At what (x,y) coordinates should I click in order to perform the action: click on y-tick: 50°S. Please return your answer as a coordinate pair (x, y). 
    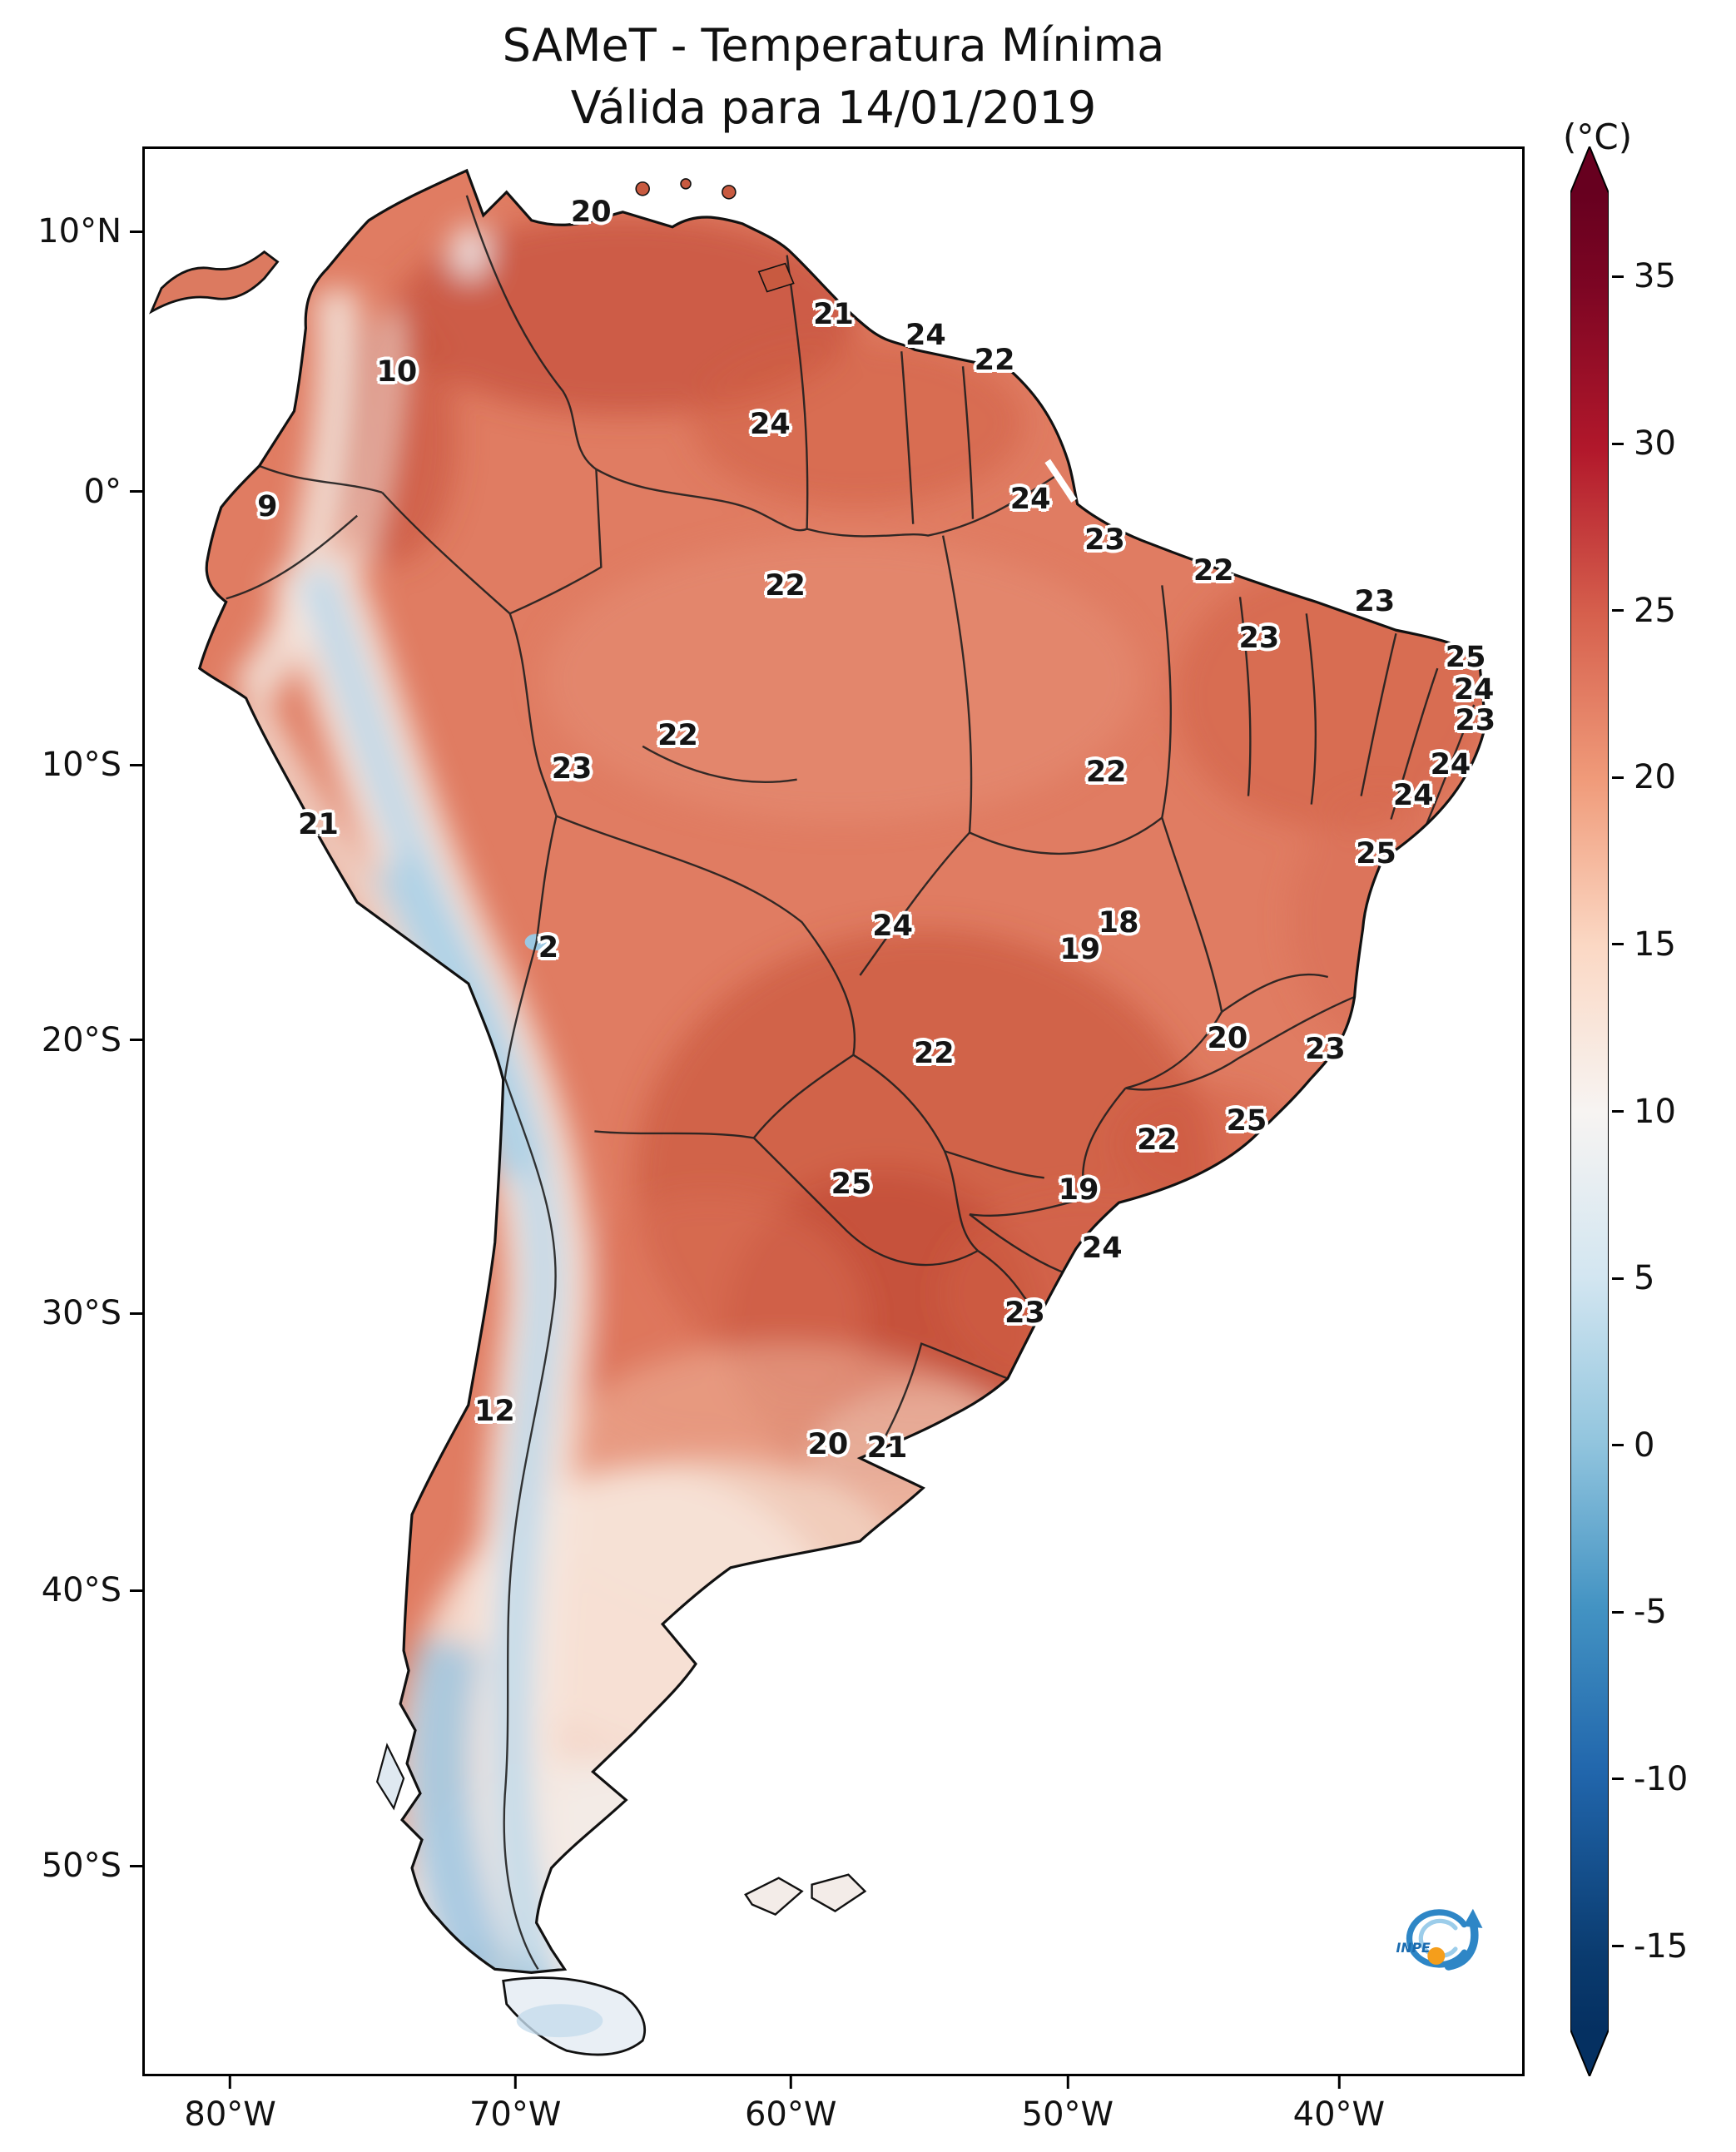
    Looking at the image, I should click on (94, 1866).